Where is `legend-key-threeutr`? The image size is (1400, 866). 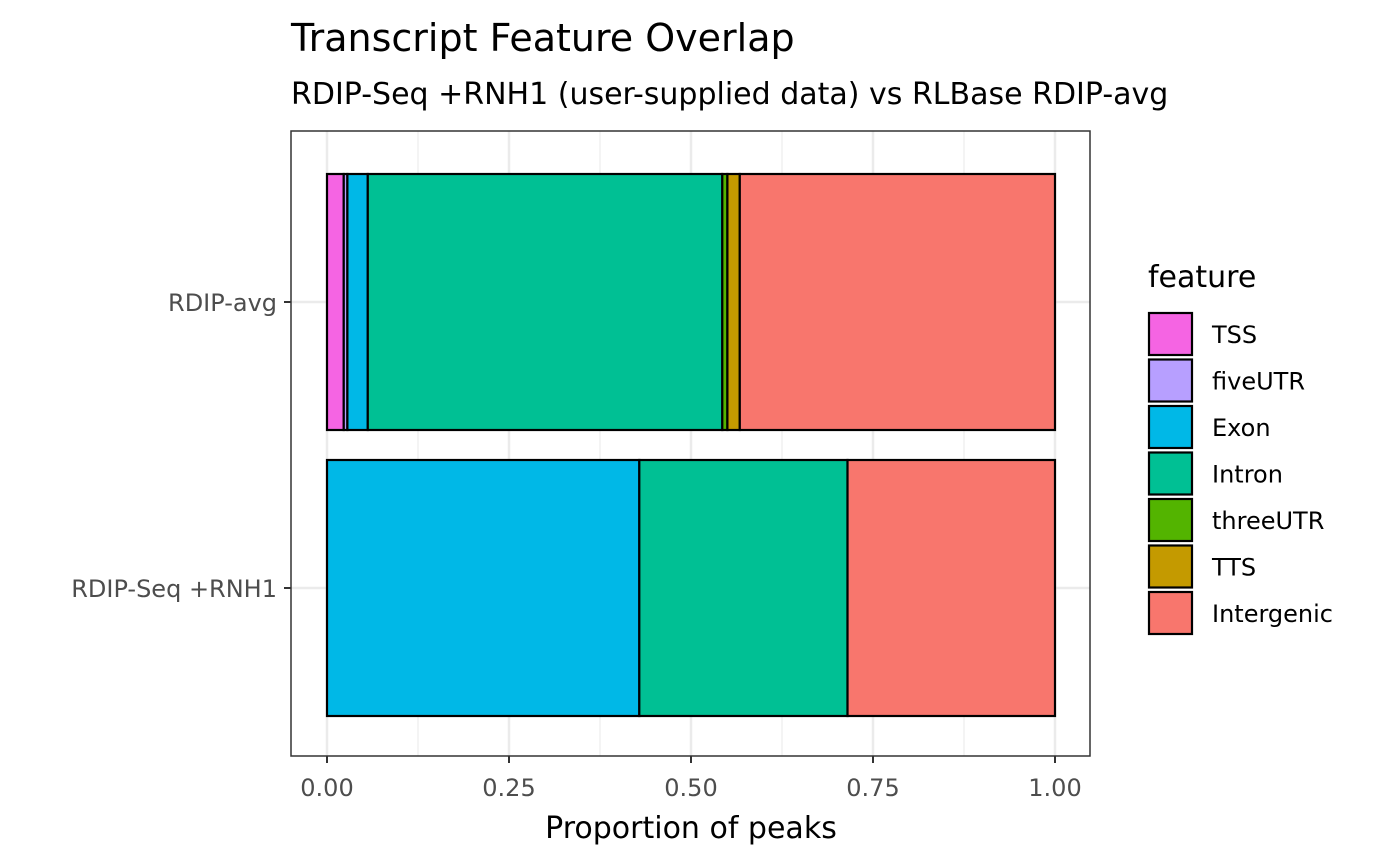
legend-key-threeutr is located at coordinates (1170, 520).